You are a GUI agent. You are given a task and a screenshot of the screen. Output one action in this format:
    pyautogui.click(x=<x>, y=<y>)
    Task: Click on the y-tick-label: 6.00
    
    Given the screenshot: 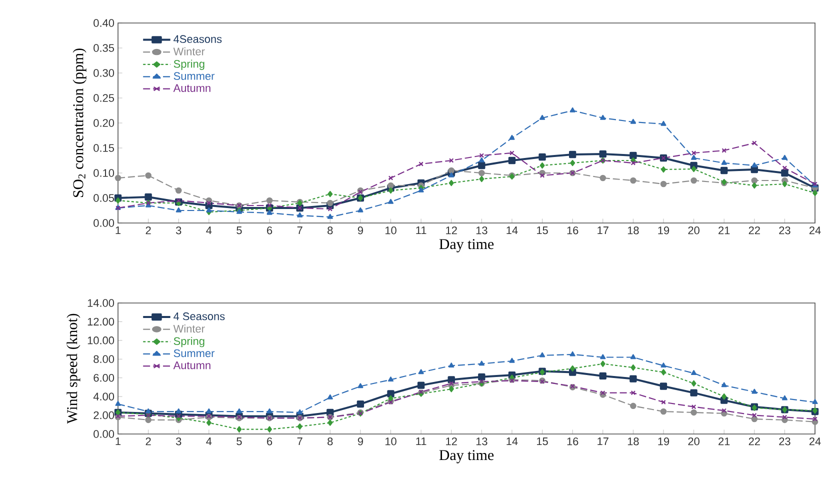 What is the action you would take?
    pyautogui.click(x=104, y=378)
    